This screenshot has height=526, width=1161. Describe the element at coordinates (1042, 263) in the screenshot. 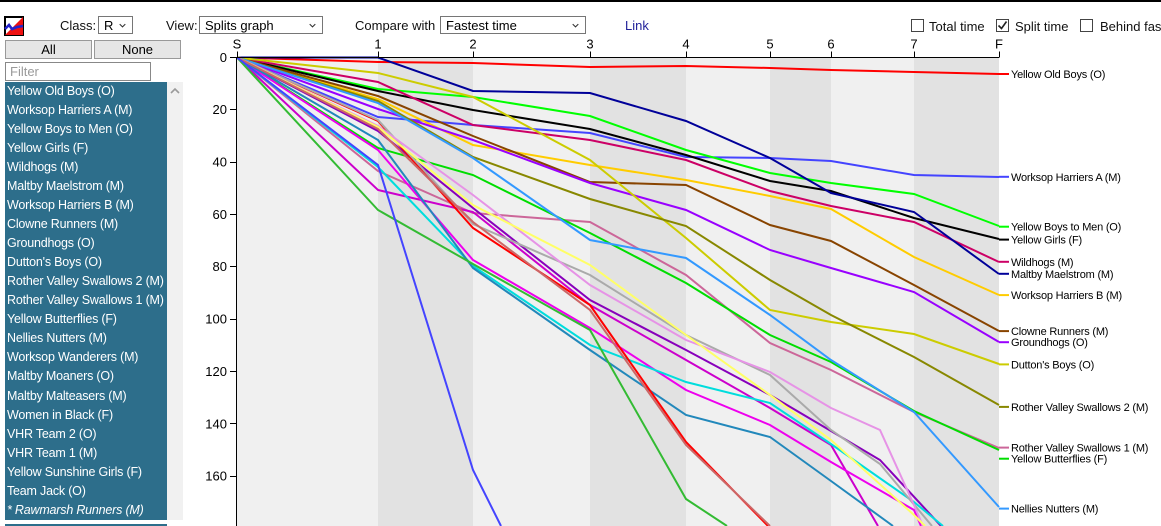

I see `svg-text: Wildhogs (M)` at that location.